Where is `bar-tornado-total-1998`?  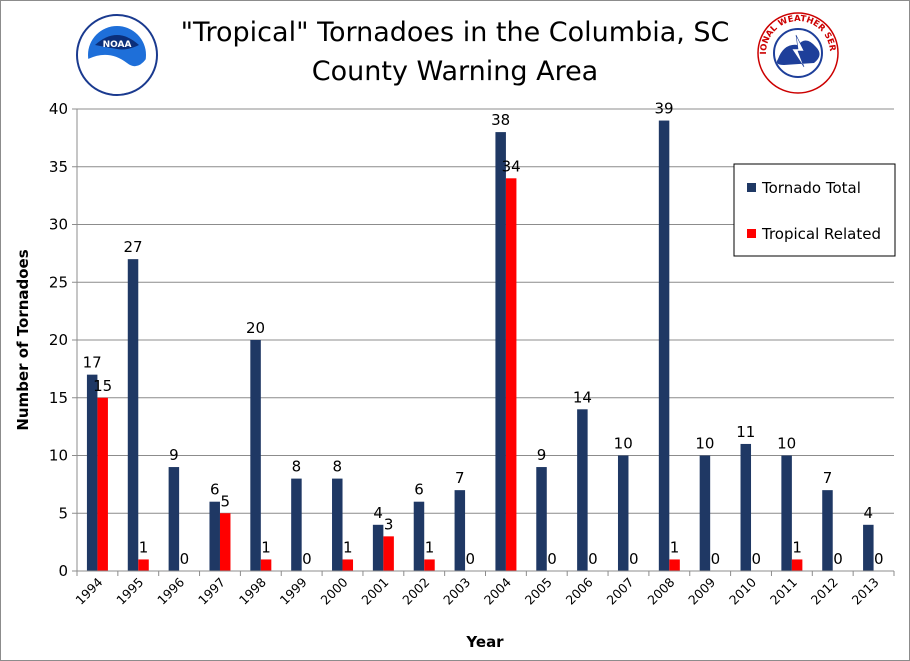 bar-tornado-total-1998 is located at coordinates (255, 455).